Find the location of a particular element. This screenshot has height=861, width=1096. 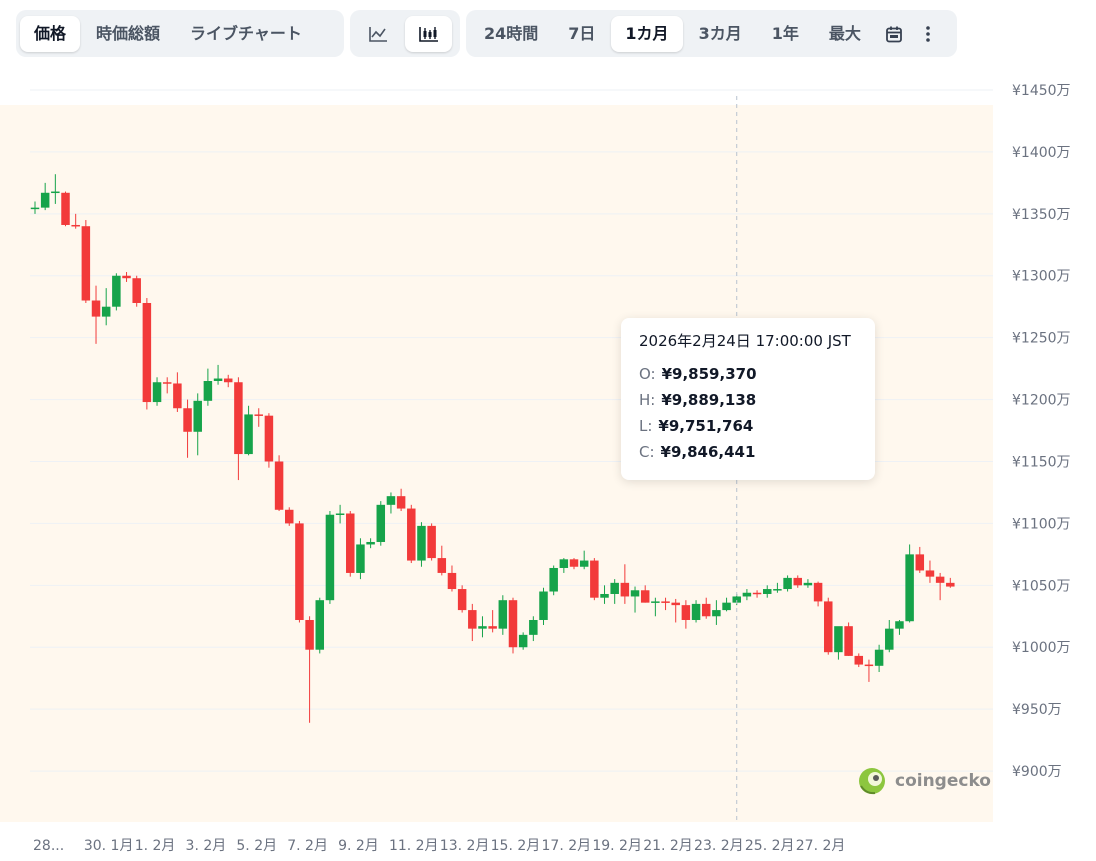

tab-price: 価格 is located at coordinates (50, 33).